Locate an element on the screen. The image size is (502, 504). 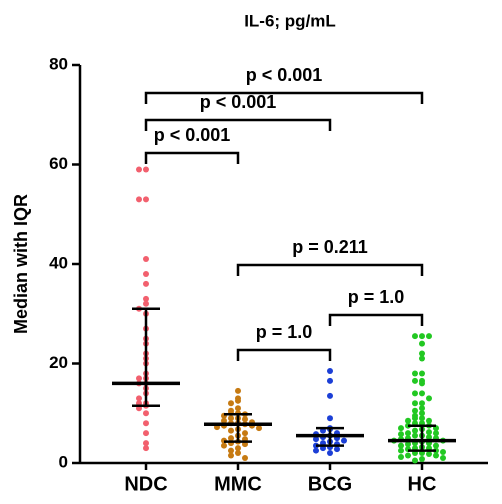
y-axis-label: Median with IQR is located at coordinates (21, 264).